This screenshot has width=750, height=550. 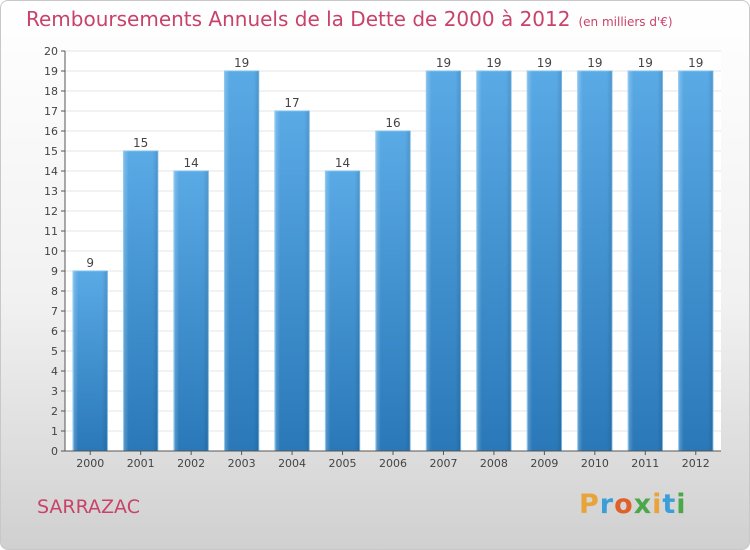 What do you see at coordinates (54, 331) in the screenshot?
I see `y-tick-label: 6` at bounding box center [54, 331].